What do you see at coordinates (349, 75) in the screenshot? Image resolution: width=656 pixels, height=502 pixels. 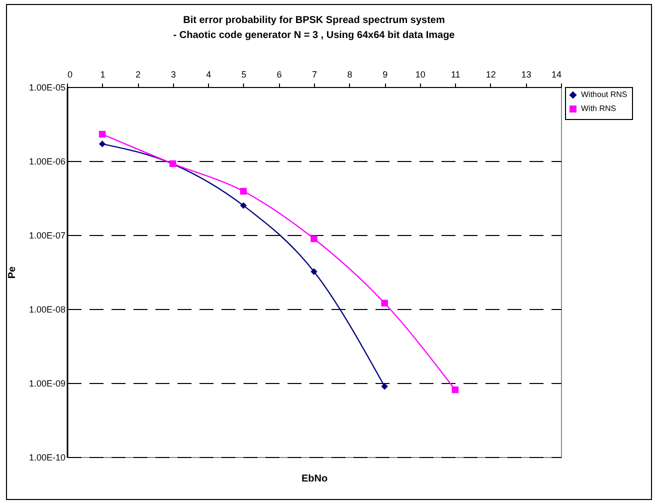 I see `x-tick-label: 8` at bounding box center [349, 75].